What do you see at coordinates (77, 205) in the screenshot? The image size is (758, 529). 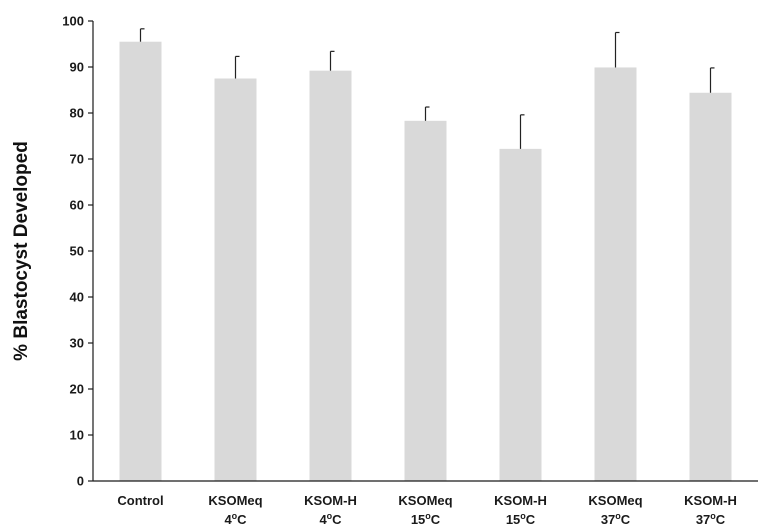 I see `y-tick-label: 60` at bounding box center [77, 205].